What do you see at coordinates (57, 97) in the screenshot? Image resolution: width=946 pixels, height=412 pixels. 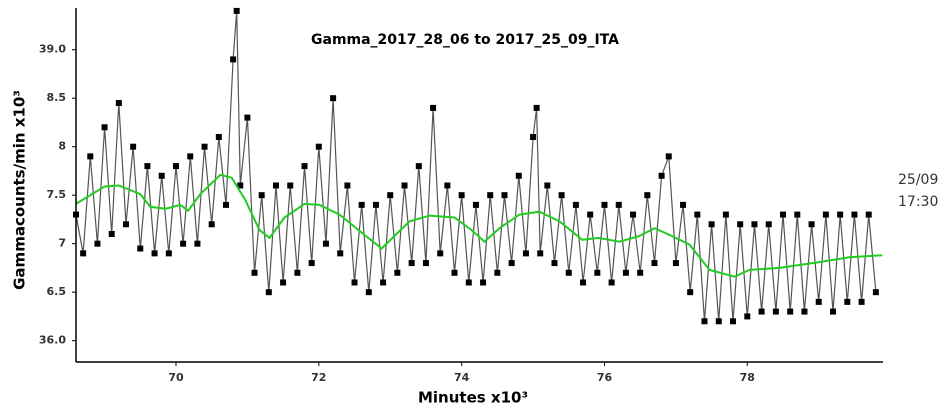 I see `y-tick-label: 8.5` at bounding box center [57, 97].